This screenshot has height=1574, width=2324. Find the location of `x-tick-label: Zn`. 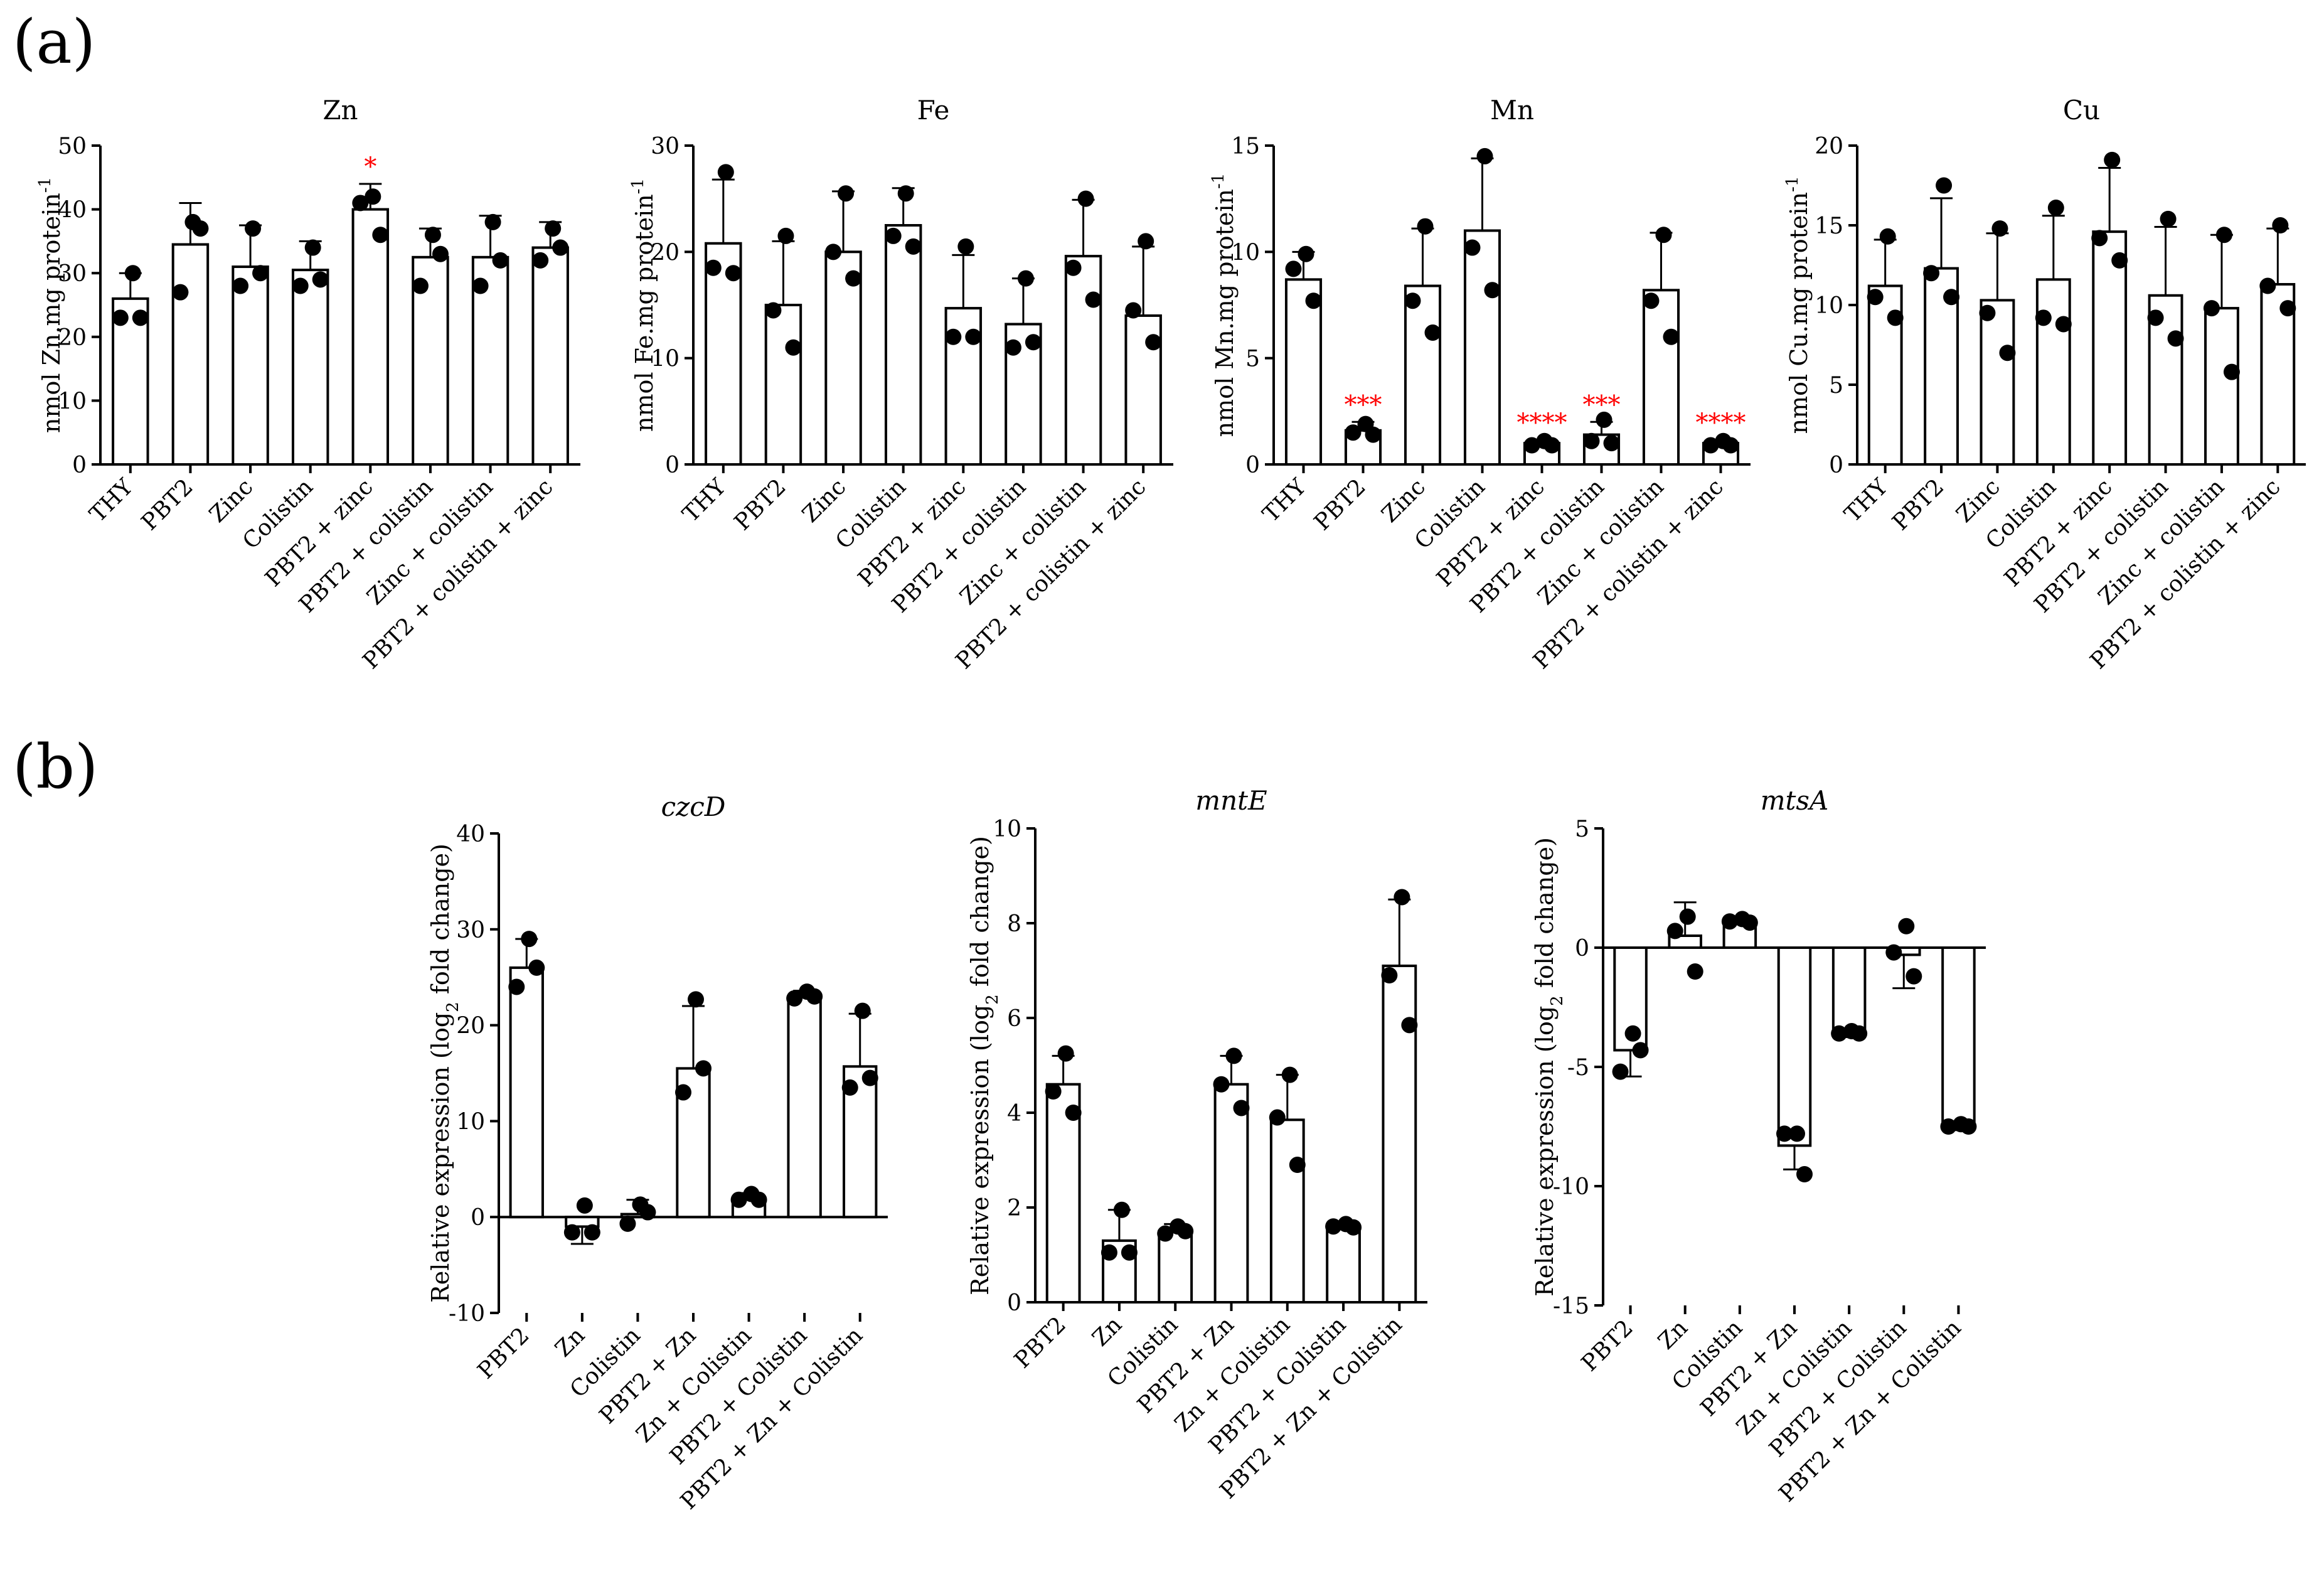

x-tick-label: Zn is located at coordinates (1673, 1334).